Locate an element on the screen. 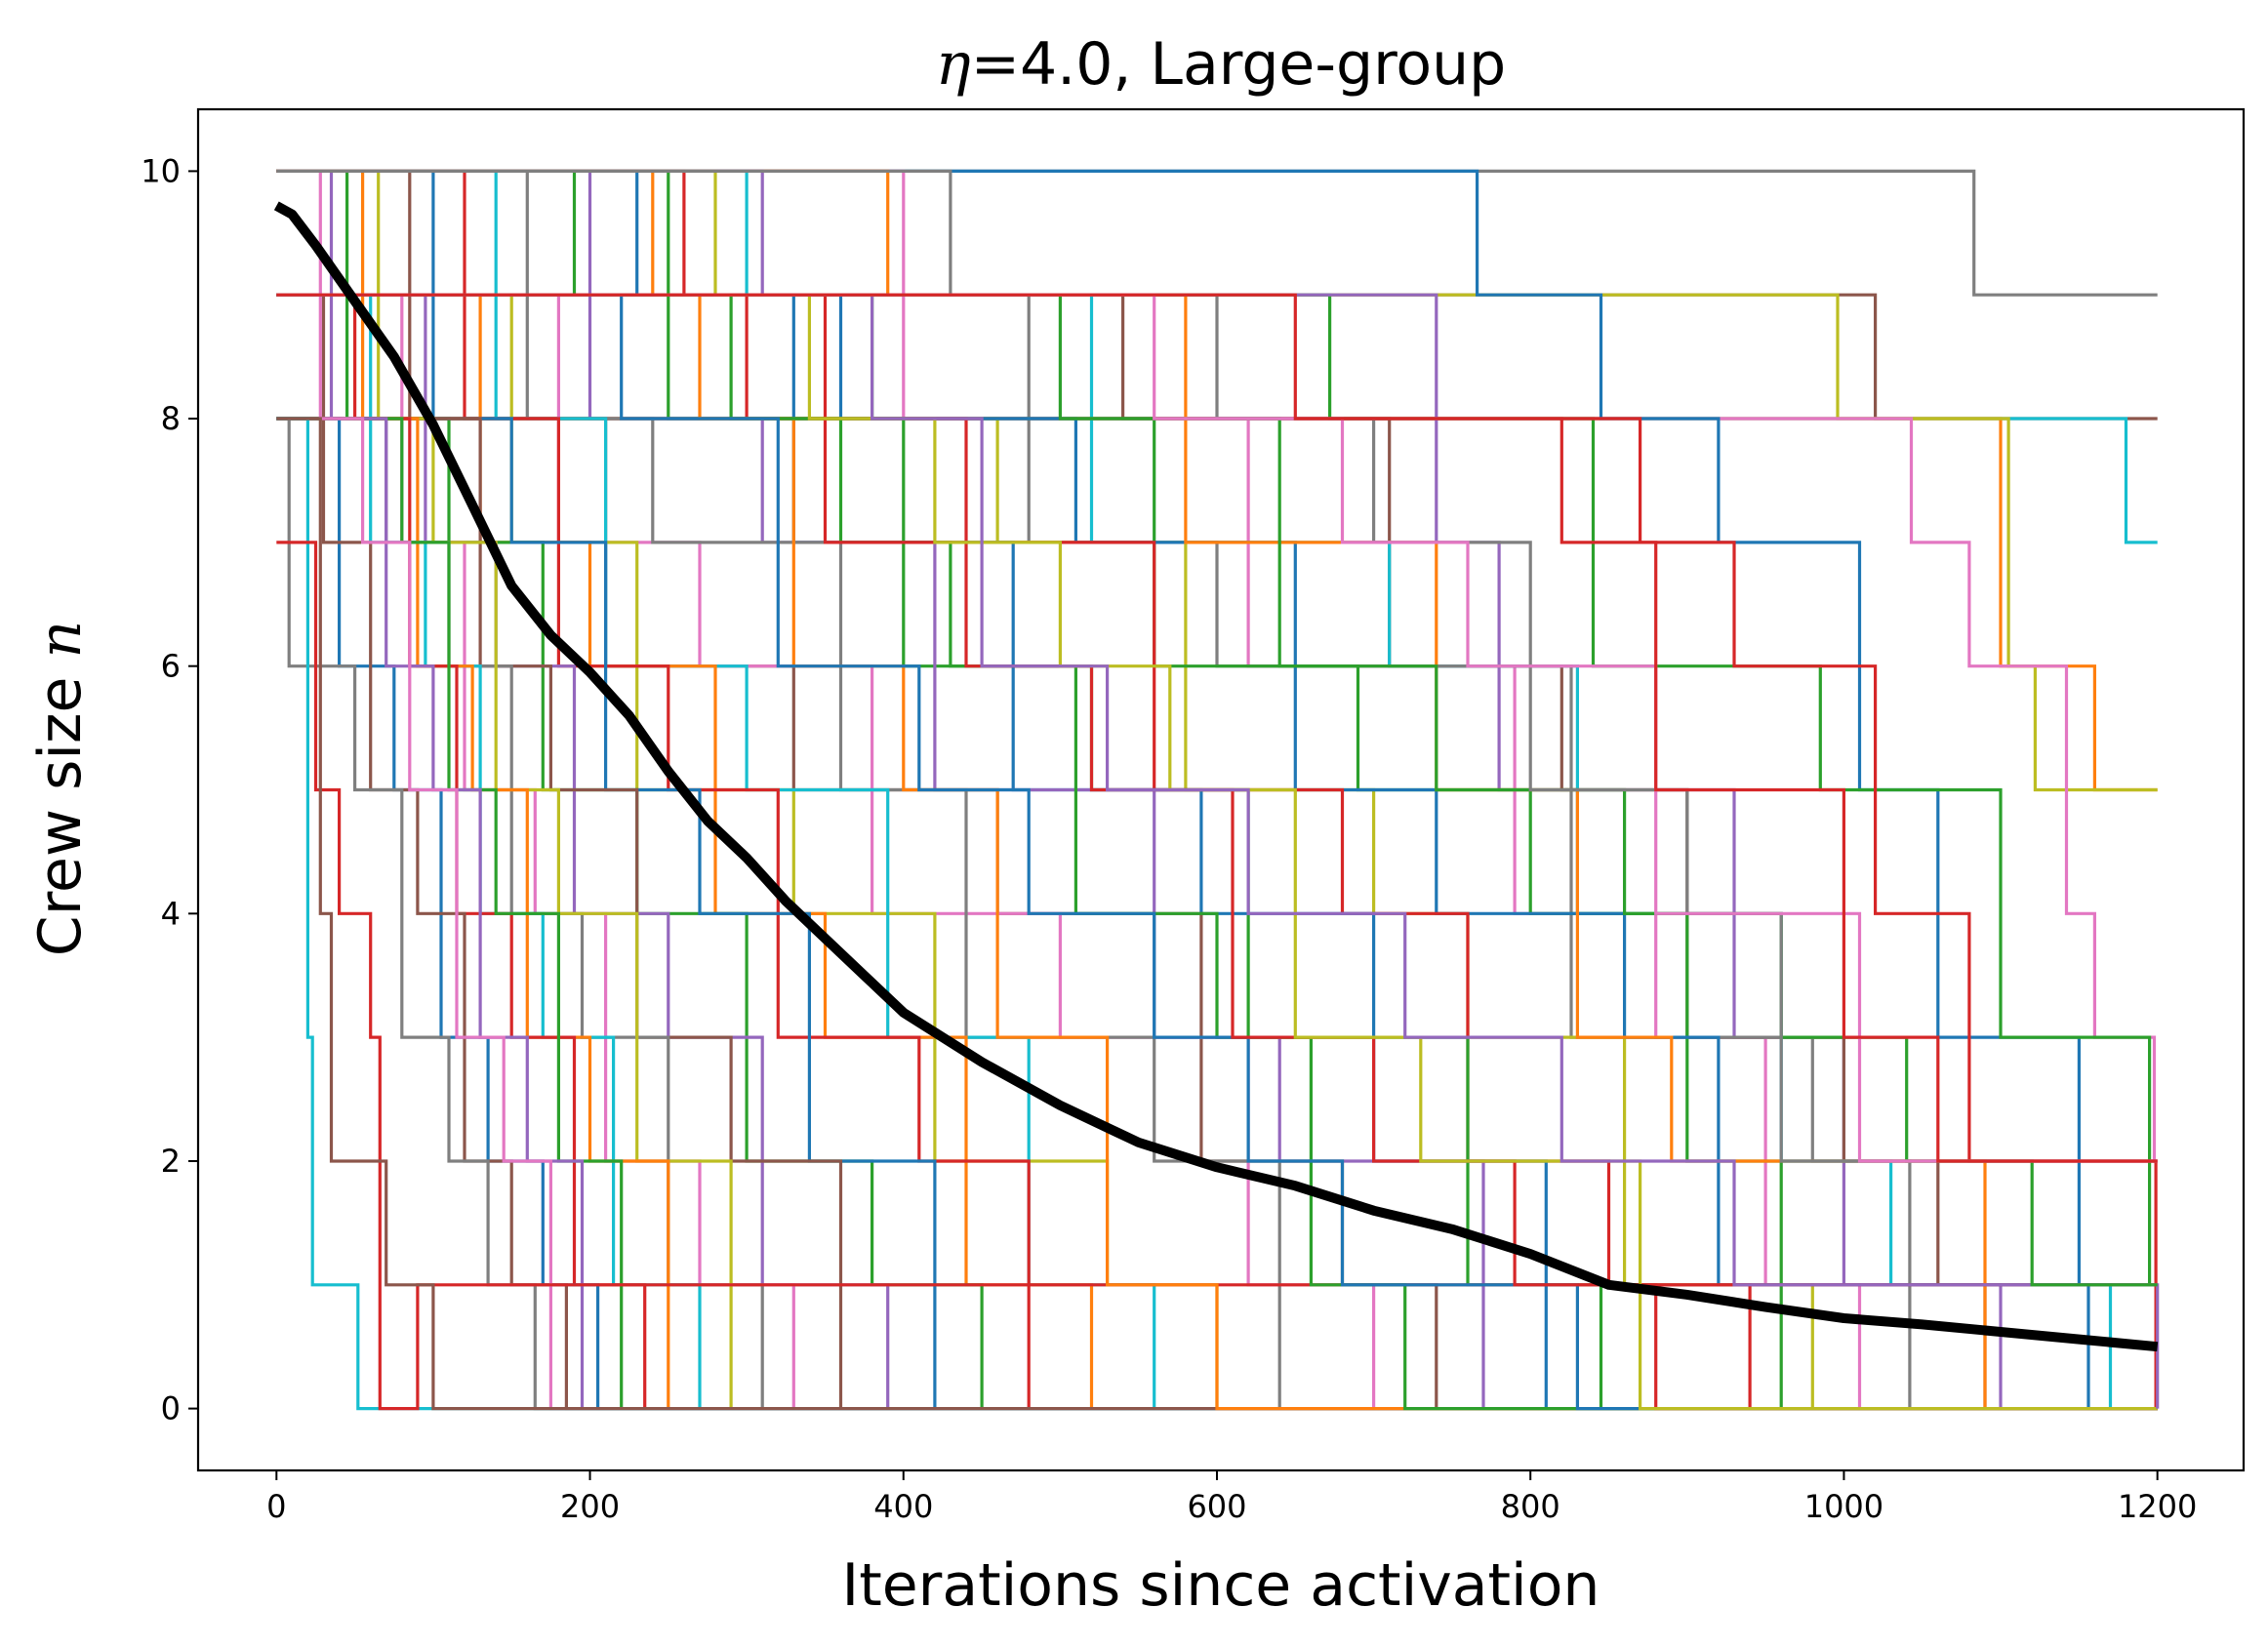 The image size is (2268, 1648). x-axis-label: Iterations since activation is located at coordinates (1221, 1585).